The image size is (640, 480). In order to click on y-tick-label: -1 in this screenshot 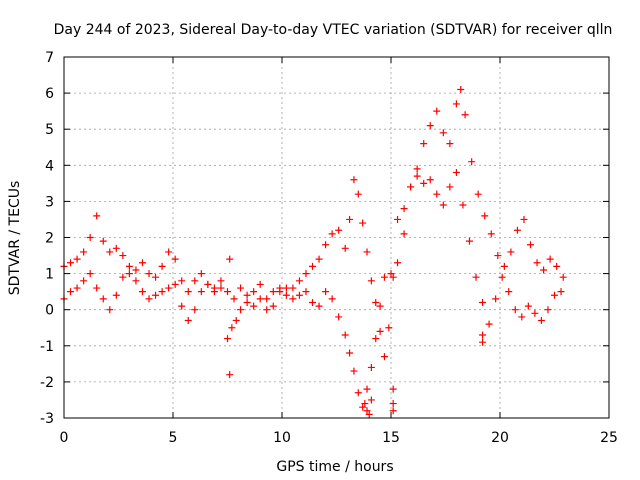, I will do `click(47, 347)`.